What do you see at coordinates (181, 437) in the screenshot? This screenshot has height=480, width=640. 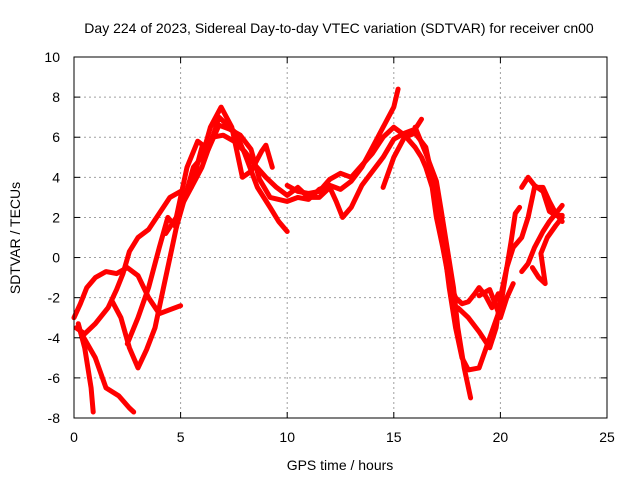 I see `x-tick-label: 5` at bounding box center [181, 437].